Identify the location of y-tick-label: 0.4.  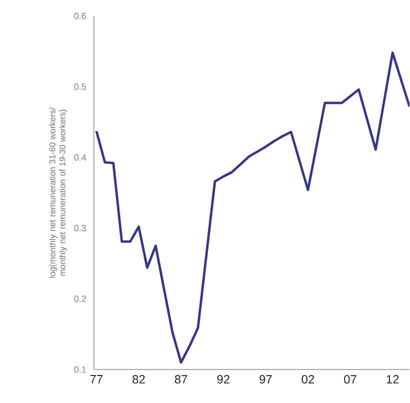
(80, 157).